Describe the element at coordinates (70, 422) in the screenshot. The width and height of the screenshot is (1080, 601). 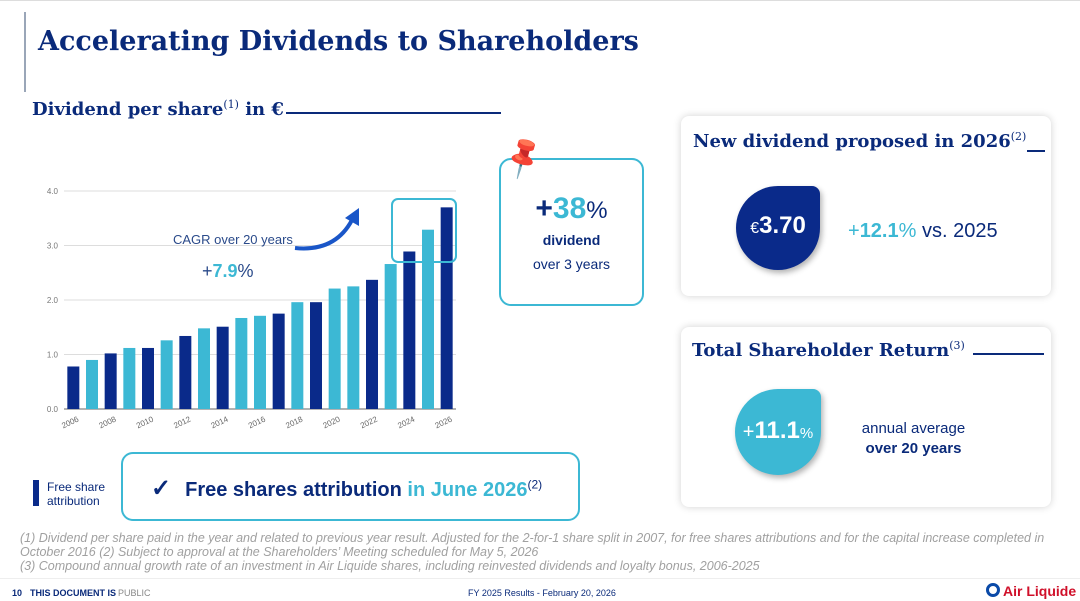
I see `x-tick-label: 2006` at that location.